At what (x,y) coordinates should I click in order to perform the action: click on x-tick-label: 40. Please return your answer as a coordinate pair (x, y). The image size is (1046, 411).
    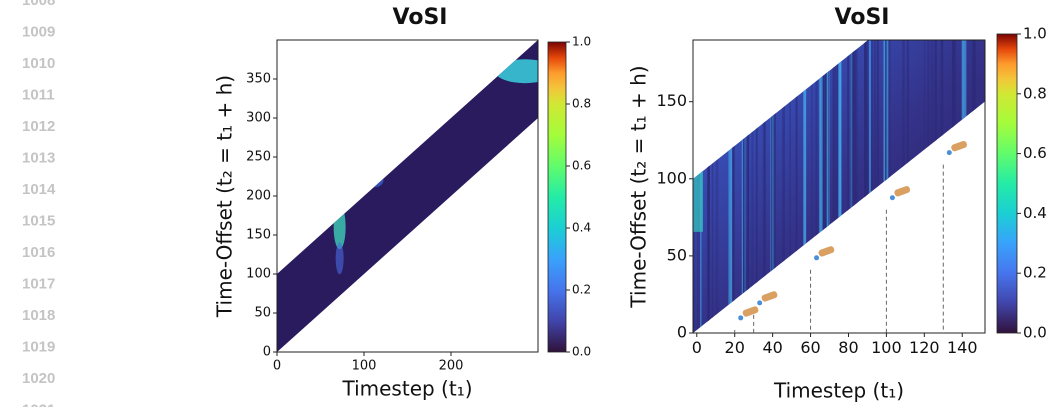
    Looking at the image, I should click on (772, 347).